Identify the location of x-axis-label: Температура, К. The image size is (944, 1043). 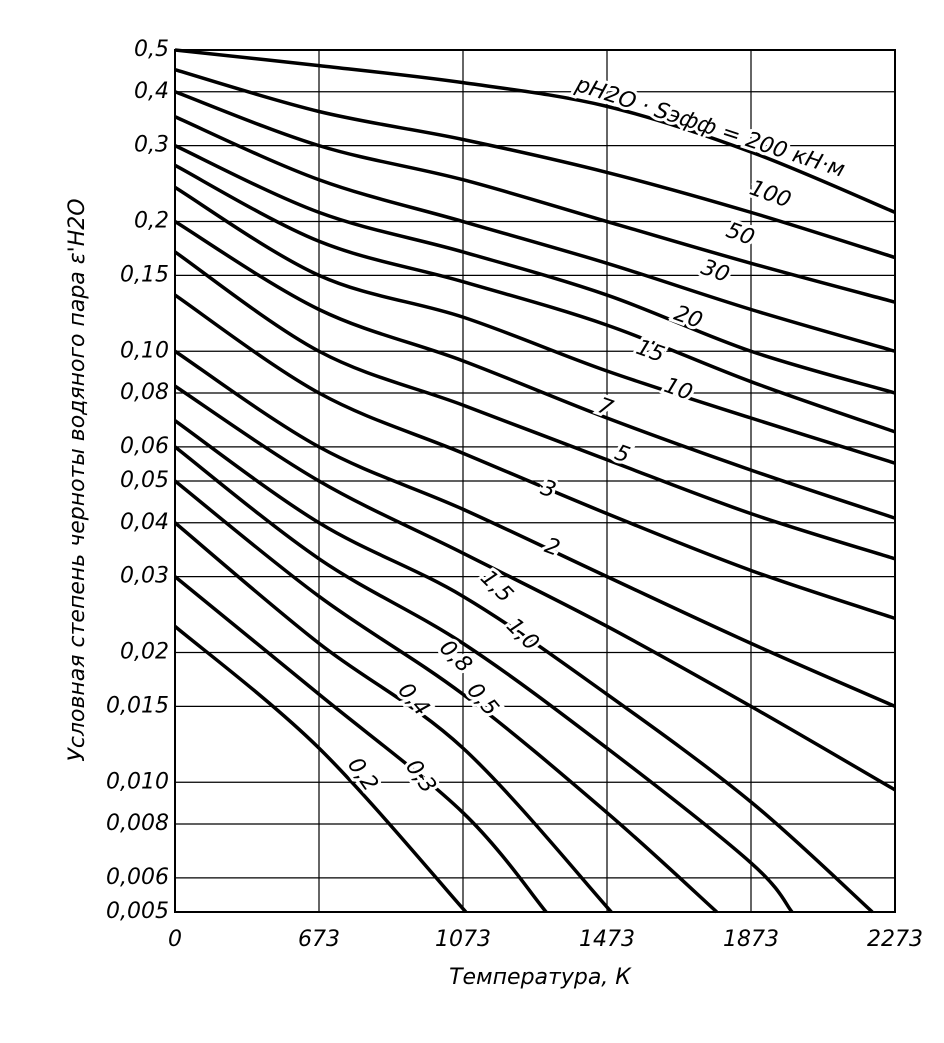
(540, 977).